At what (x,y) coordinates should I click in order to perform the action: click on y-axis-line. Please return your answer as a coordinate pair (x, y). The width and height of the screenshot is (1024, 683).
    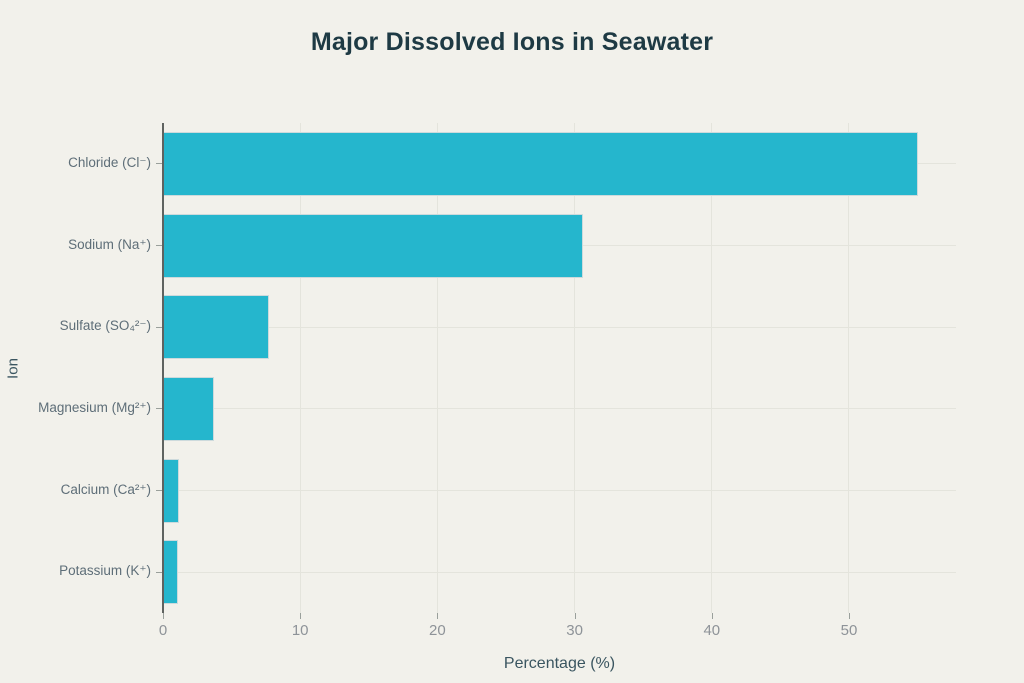
    Looking at the image, I should click on (162, 368).